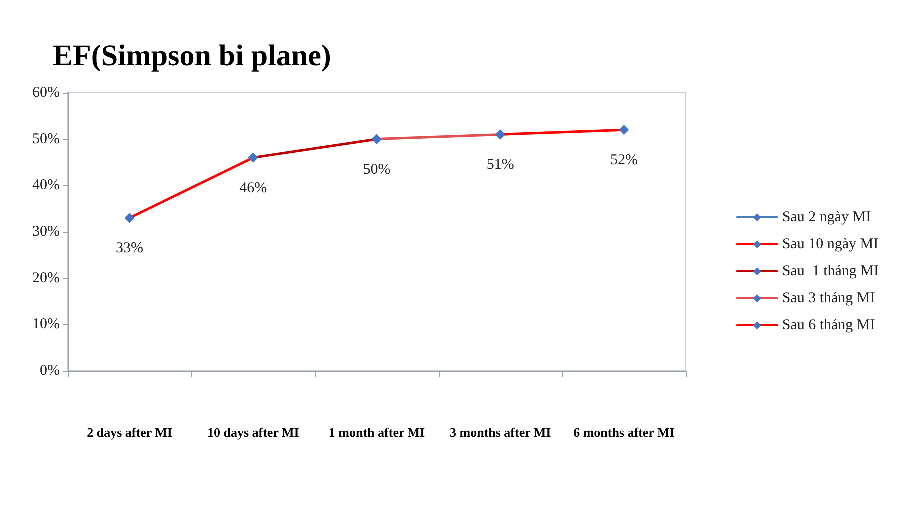 Image resolution: width=904 pixels, height=511 pixels. I want to click on legend-label: Sau 10 ngày MI, so click(830, 244).